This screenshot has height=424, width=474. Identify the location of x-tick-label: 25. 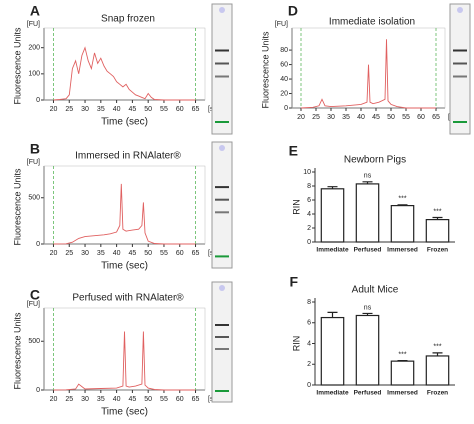
(316, 117).